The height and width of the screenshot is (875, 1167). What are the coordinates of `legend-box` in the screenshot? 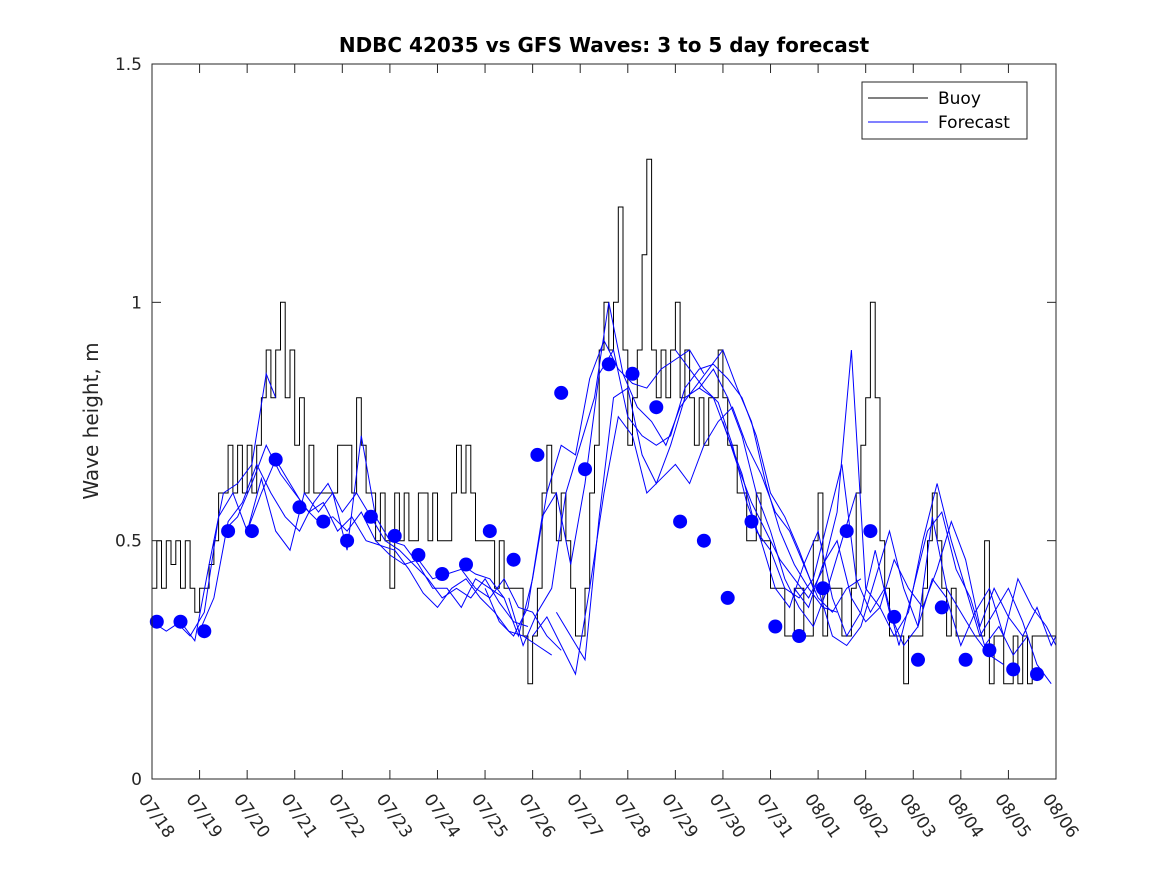 It's located at (944, 110).